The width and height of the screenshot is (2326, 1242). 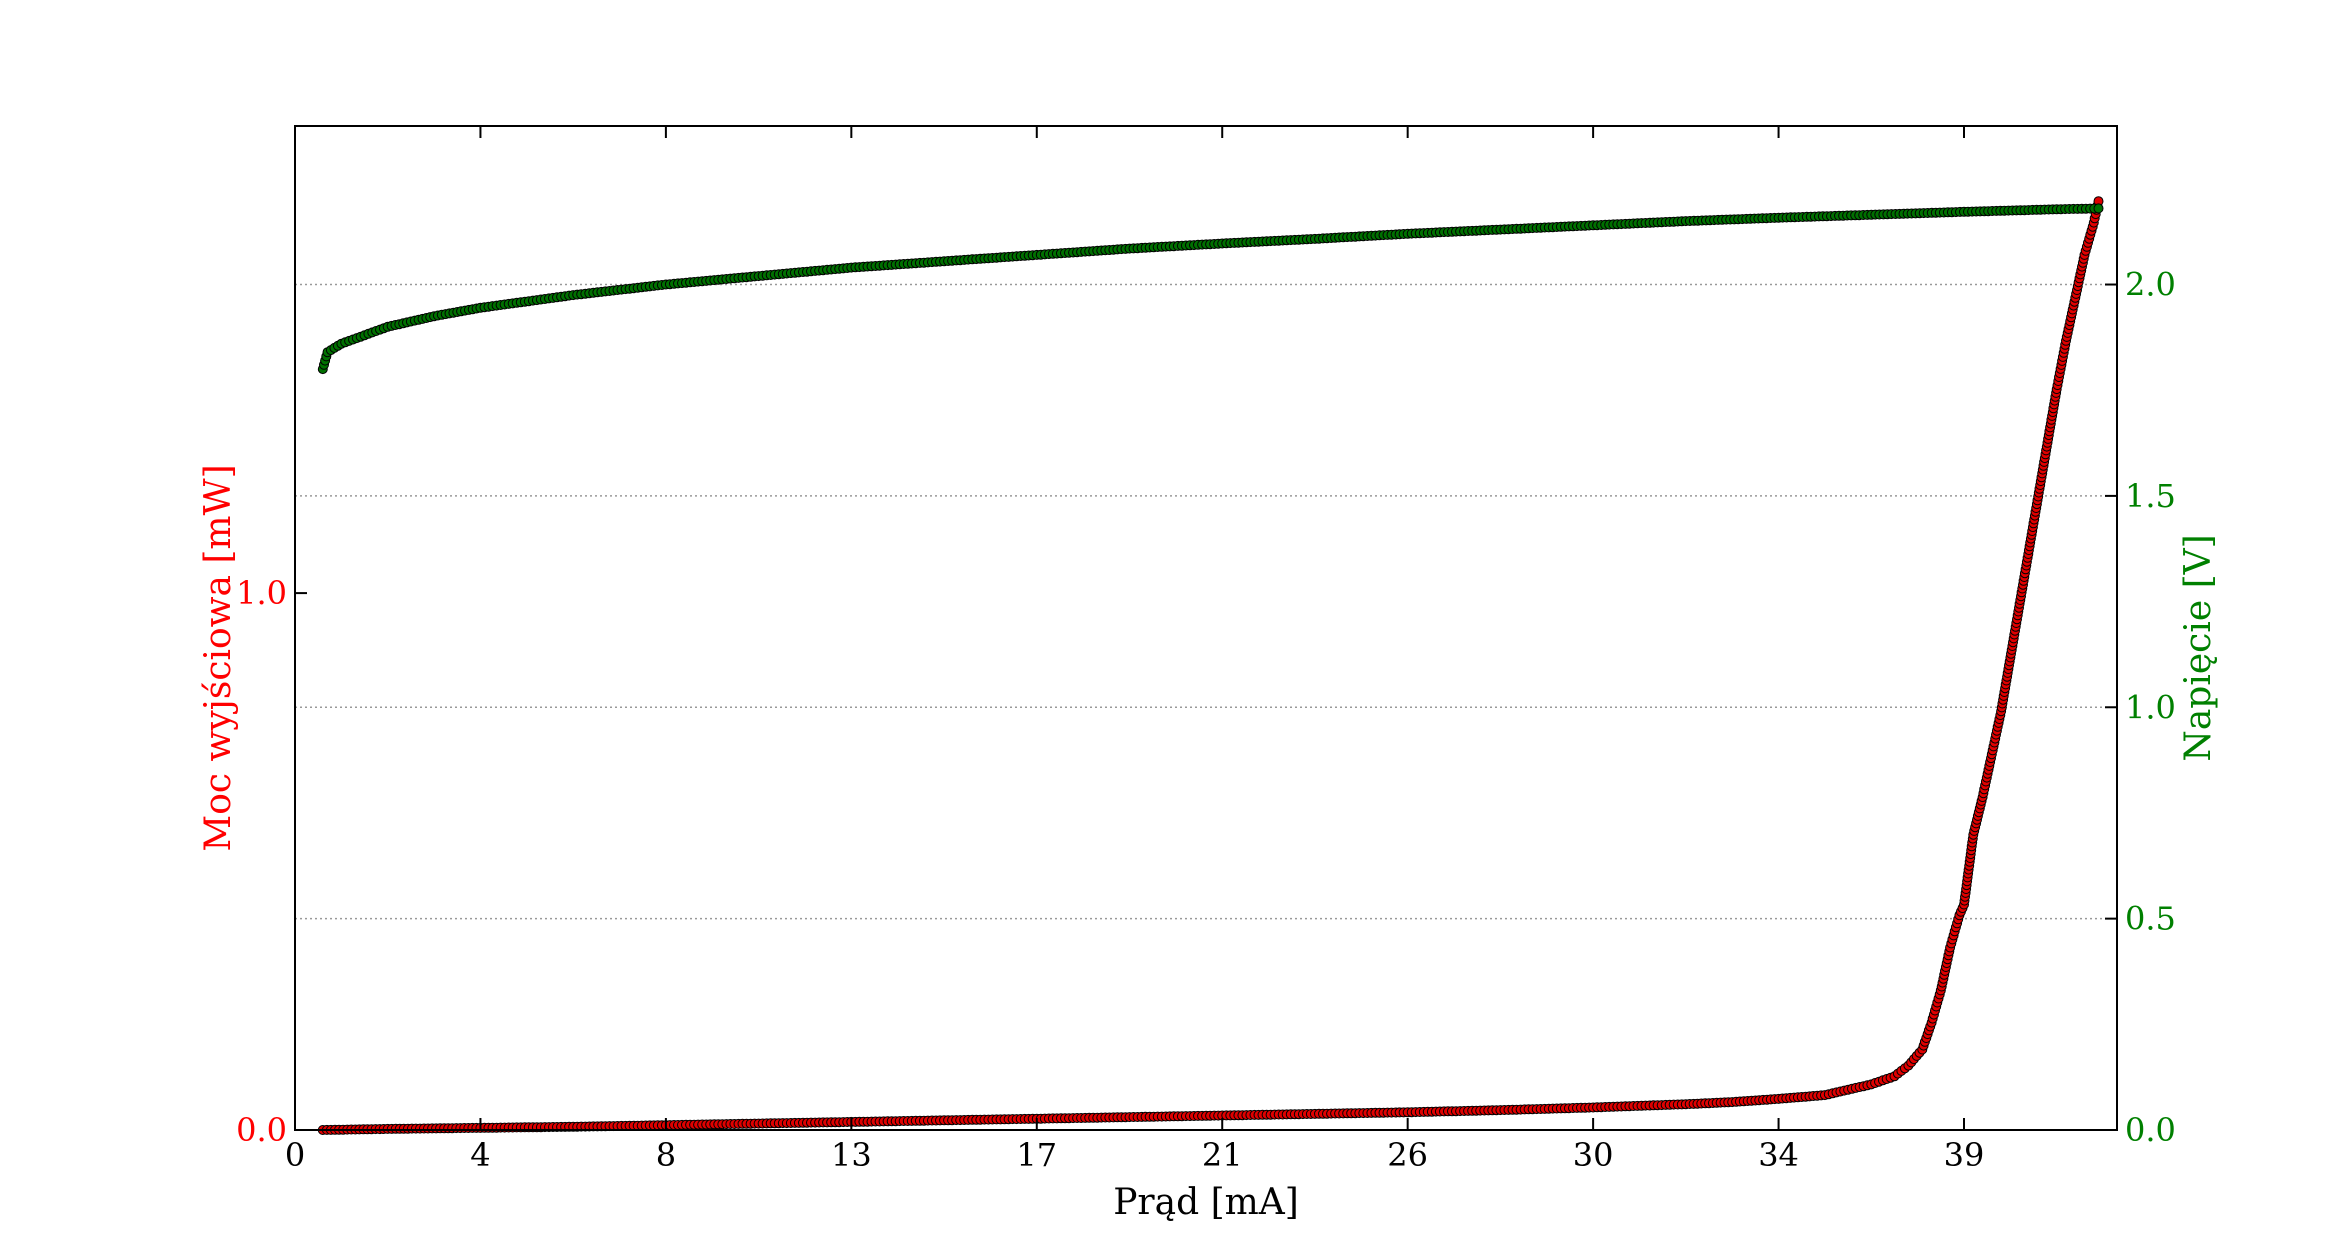 I want to click on data-point, so click(x=2098, y=208).